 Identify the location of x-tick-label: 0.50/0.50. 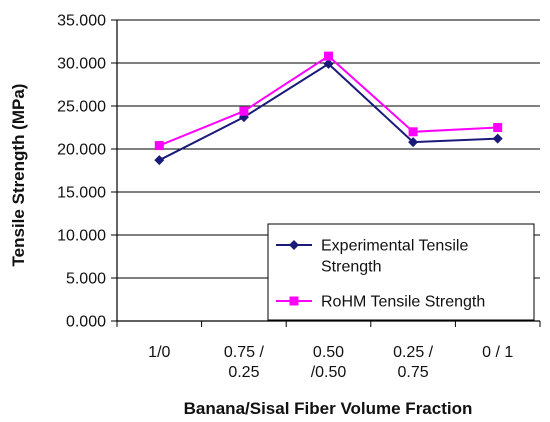
(329, 362).